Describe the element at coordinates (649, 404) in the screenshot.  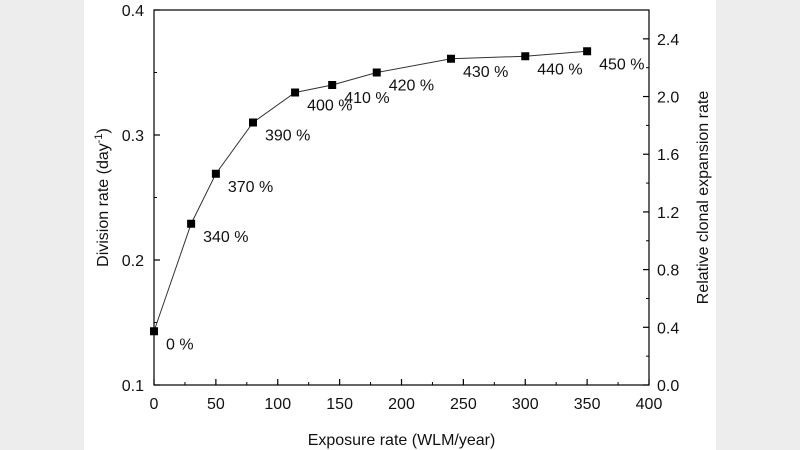
I see `x-tick-label: 400` at that location.